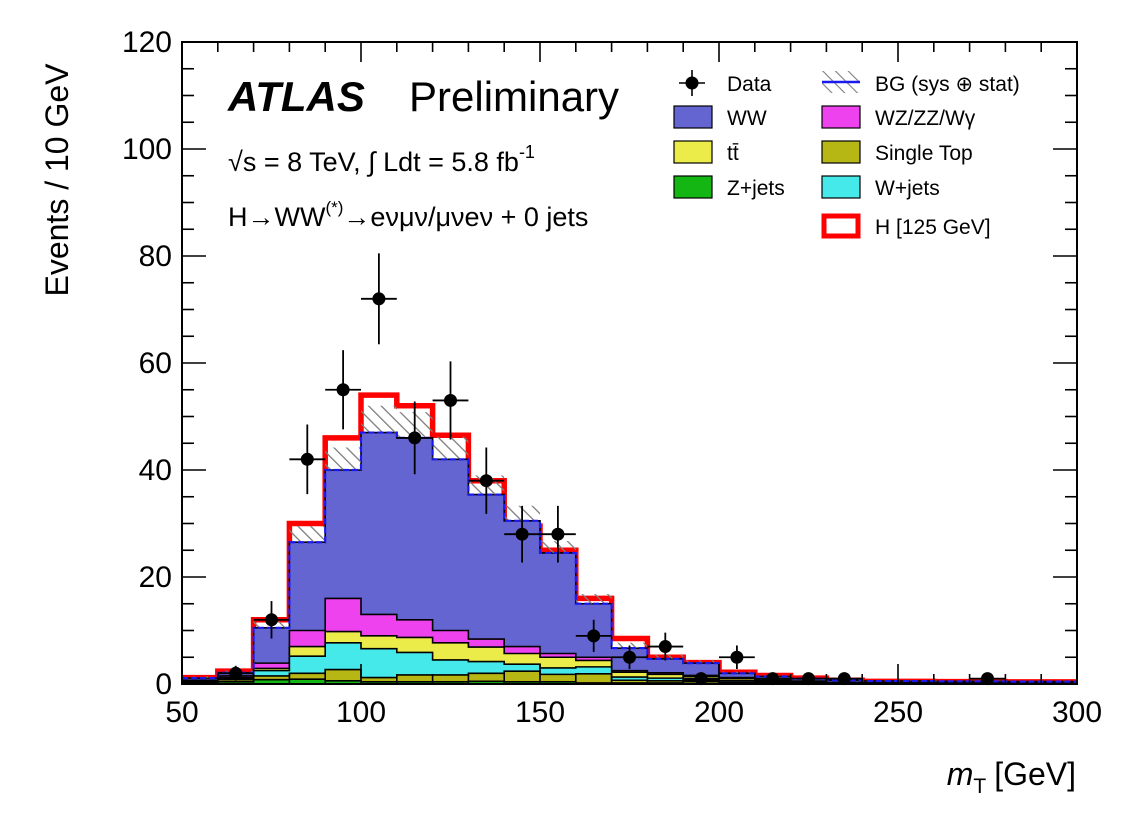 This screenshot has height=814, width=1134. Describe the element at coordinates (733, 153) in the screenshot. I see `legend-label: tt̄` at that location.